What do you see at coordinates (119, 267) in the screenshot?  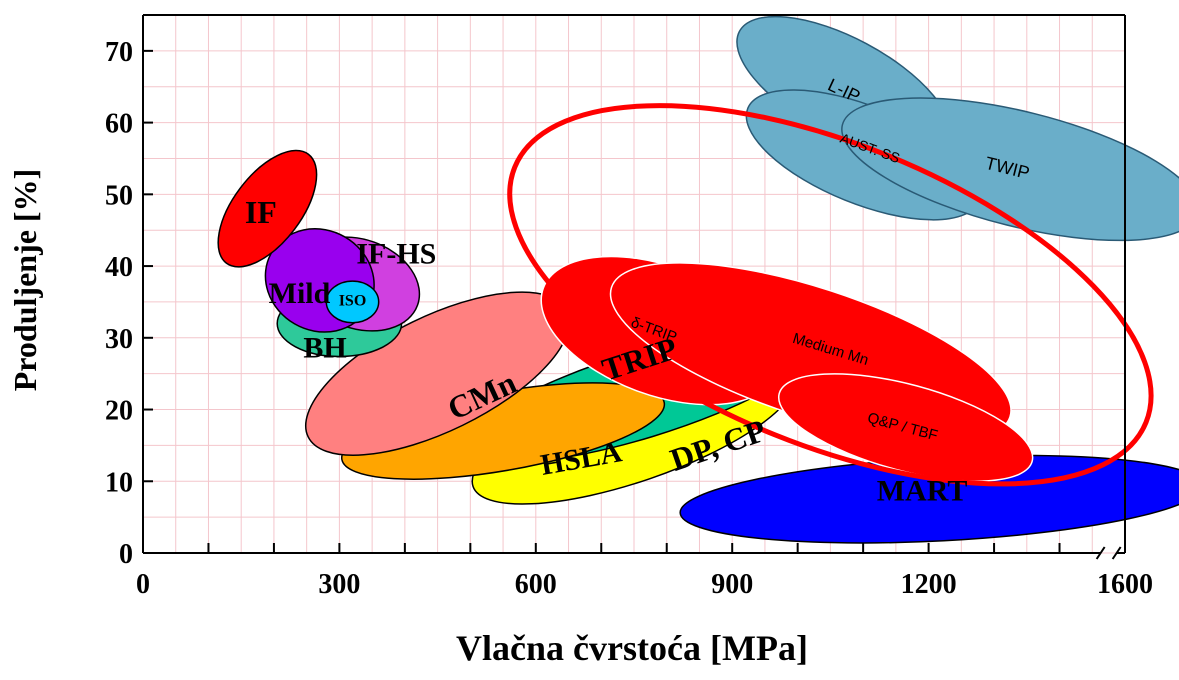 I see `y-tick-label: 40` at bounding box center [119, 267].